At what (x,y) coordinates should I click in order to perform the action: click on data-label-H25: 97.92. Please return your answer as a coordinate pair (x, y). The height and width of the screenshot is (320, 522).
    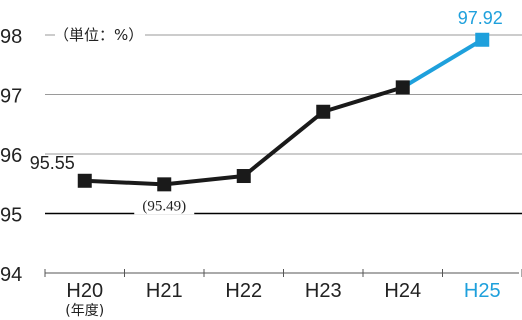
    Looking at the image, I should click on (480, 18).